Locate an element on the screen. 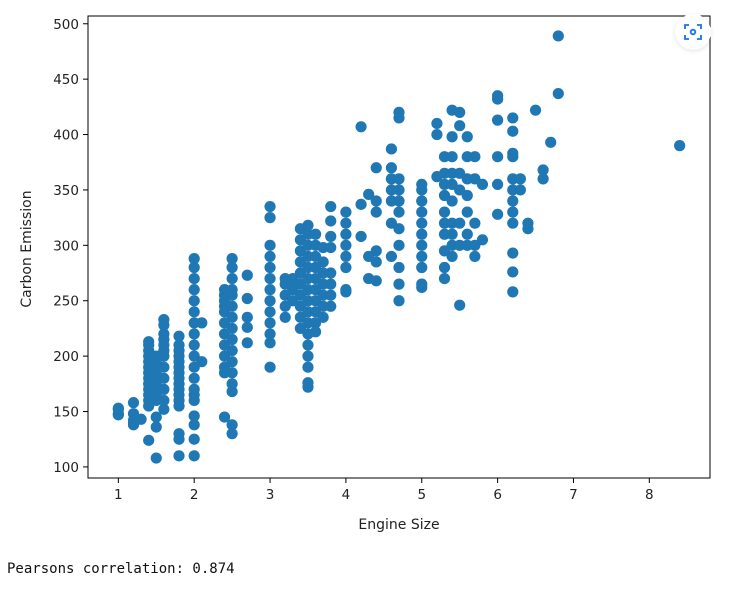  y-tick-label: 300 is located at coordinates (66, 246).